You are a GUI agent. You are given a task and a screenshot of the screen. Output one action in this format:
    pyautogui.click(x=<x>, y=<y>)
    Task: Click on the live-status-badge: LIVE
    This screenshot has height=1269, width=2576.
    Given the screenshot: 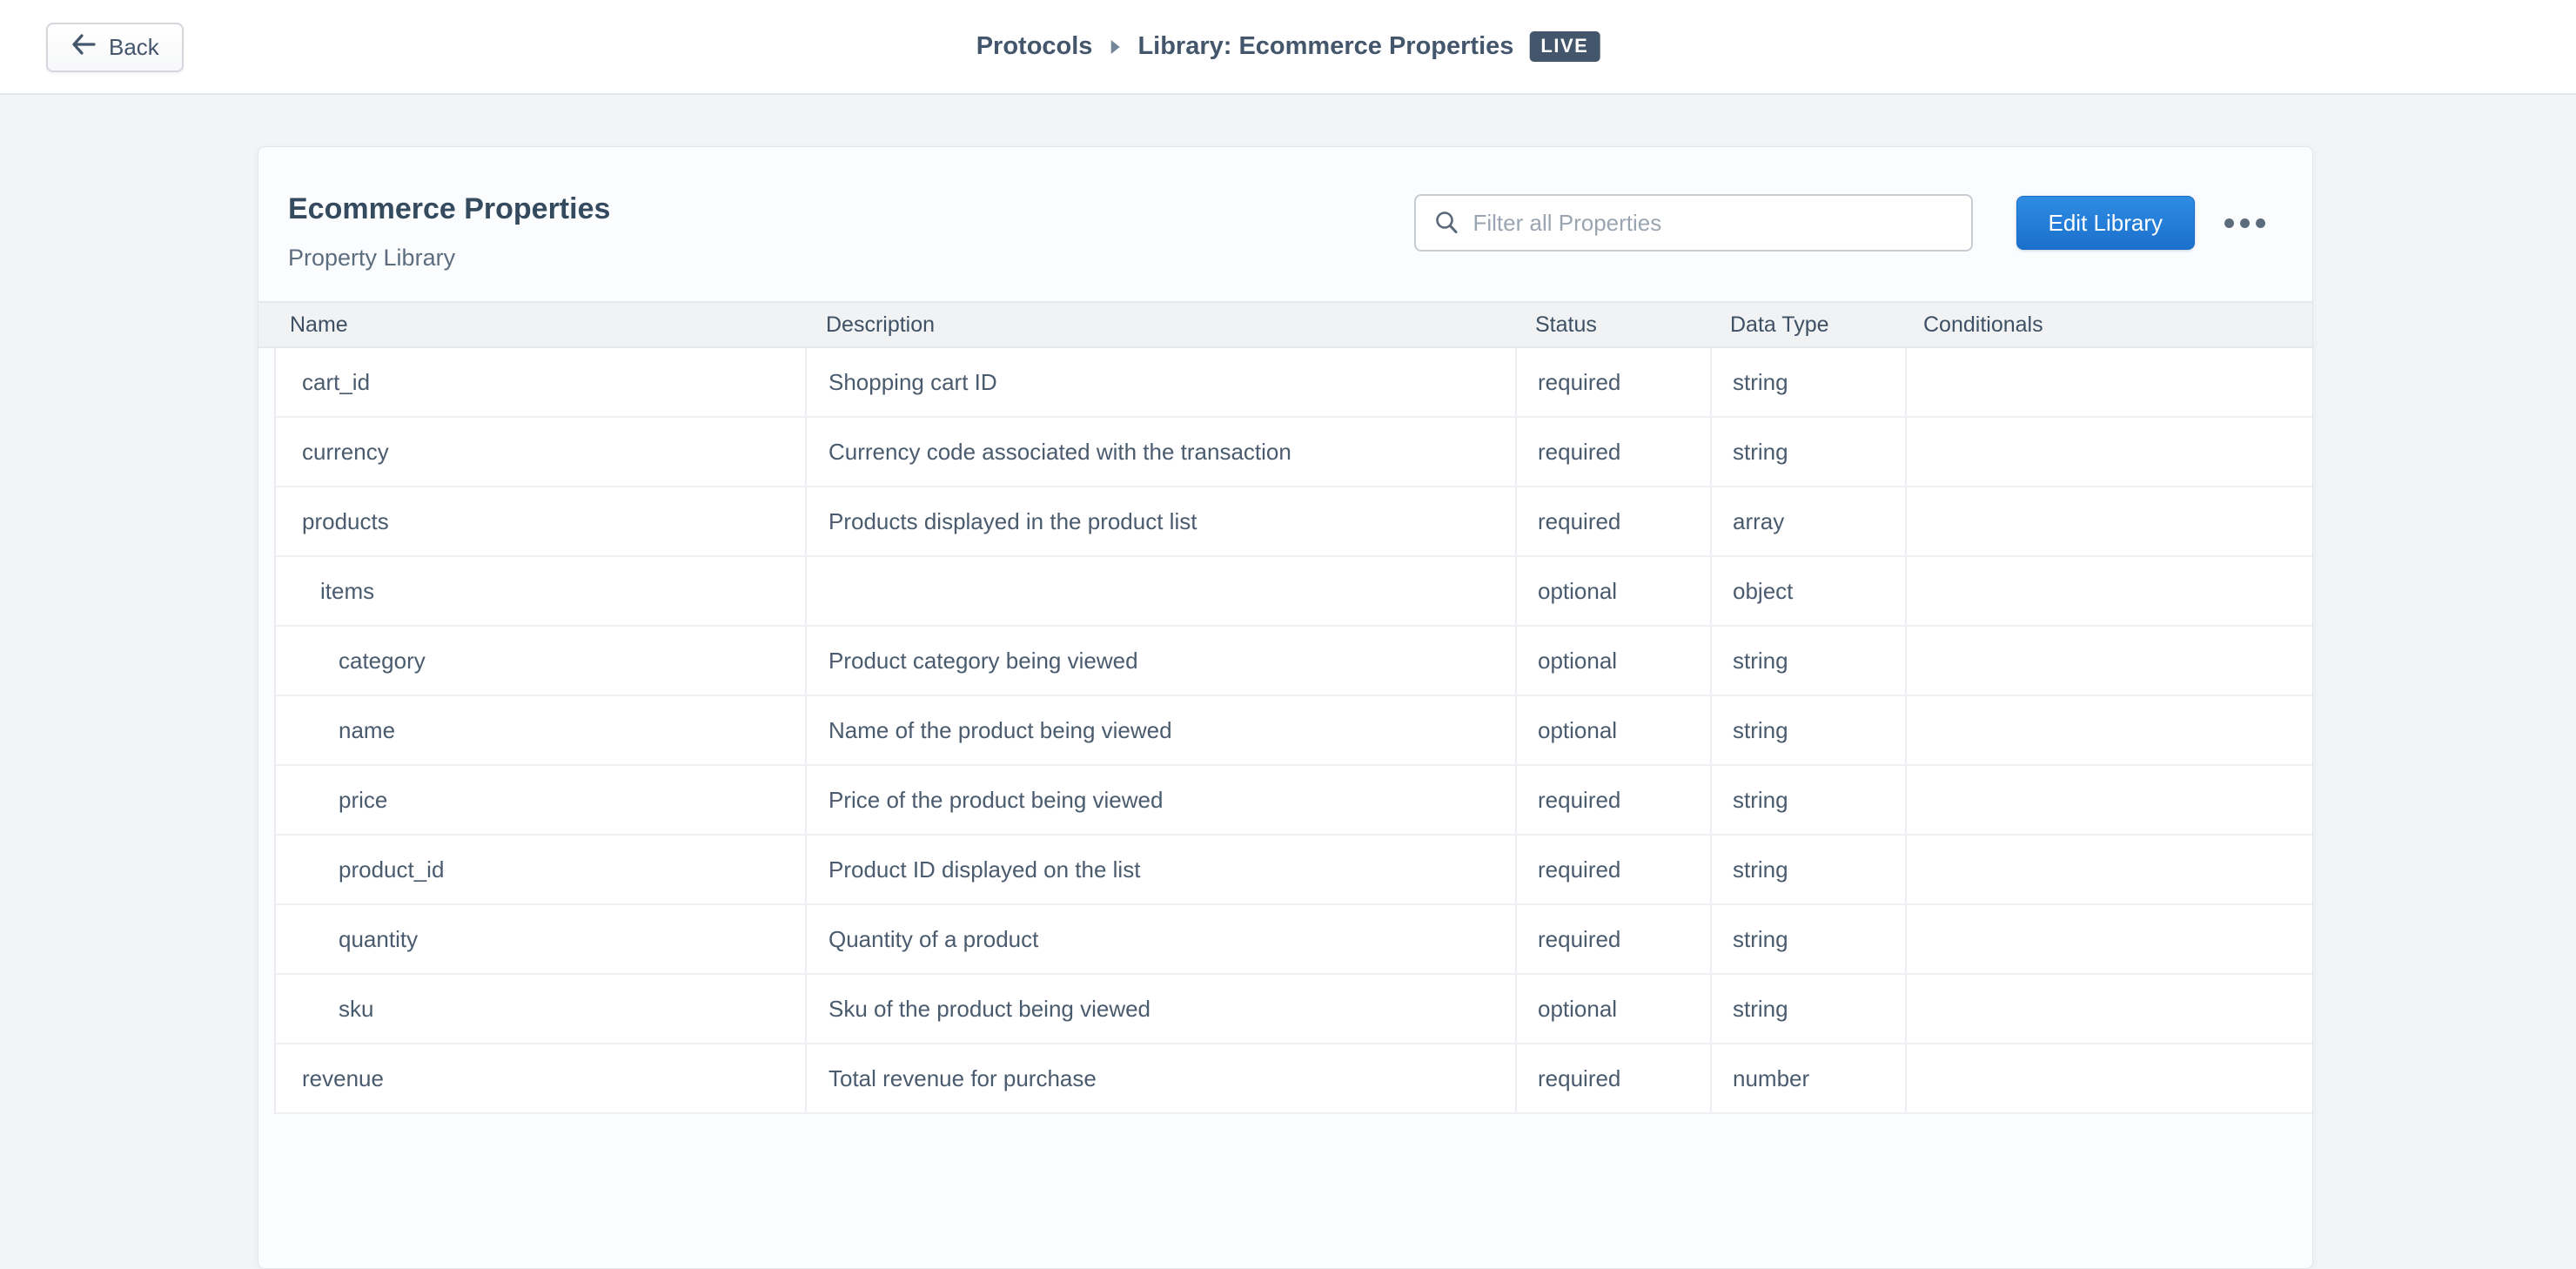 What is the action you would take?
    pyautogui.click(x=1565, y=47)
    